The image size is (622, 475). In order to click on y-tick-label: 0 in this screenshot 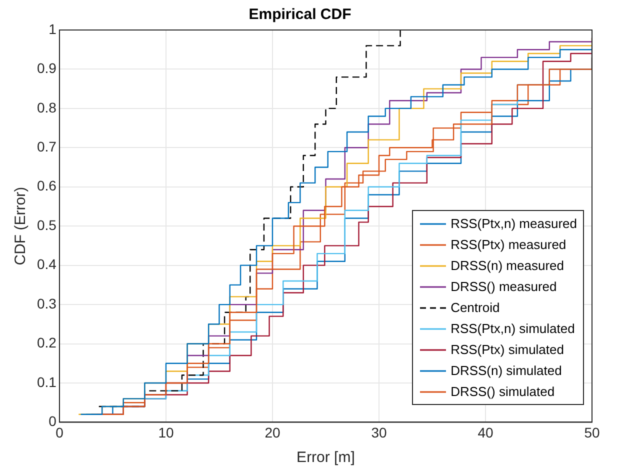, I will do `click(52, 421)`.